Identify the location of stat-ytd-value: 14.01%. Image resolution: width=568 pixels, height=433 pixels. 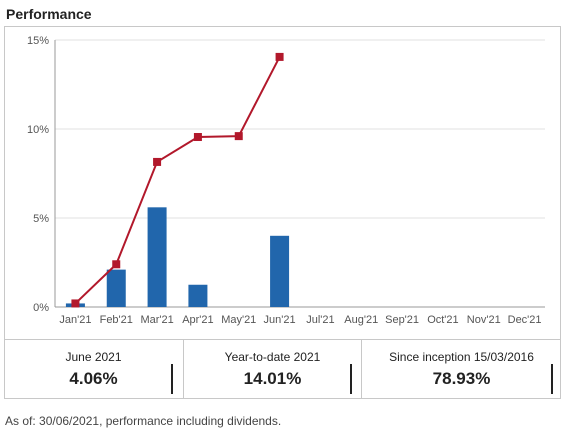
(272, 378).